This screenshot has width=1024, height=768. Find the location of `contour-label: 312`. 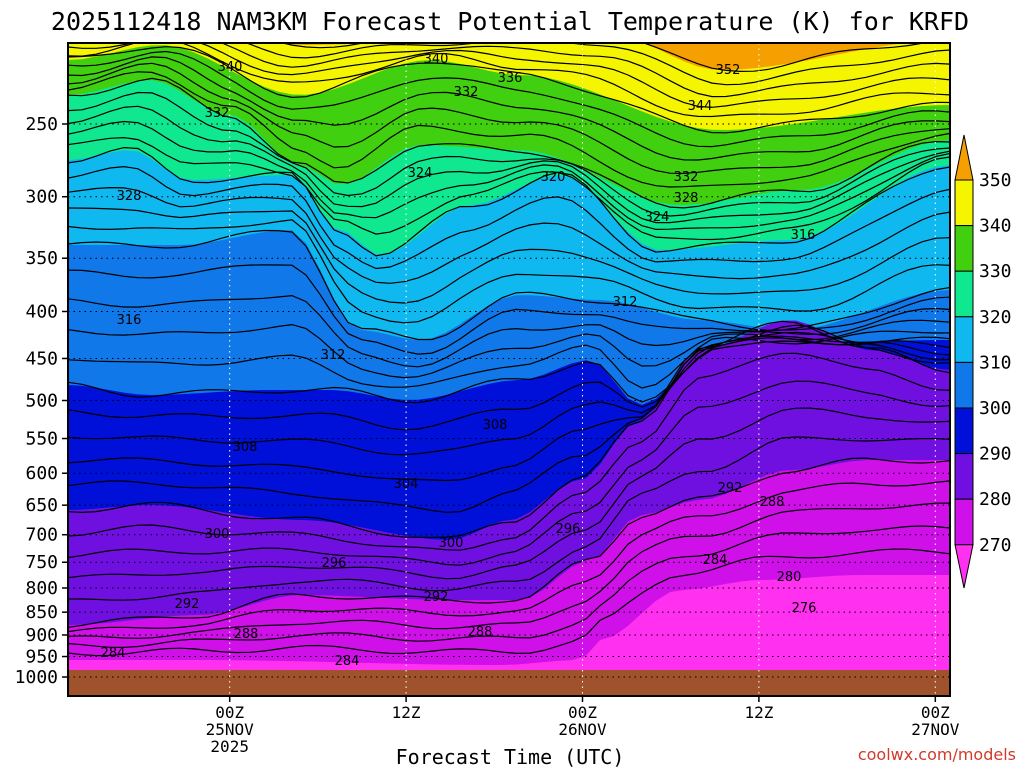

contour-label: 312 is located at coordinates (625, 302).